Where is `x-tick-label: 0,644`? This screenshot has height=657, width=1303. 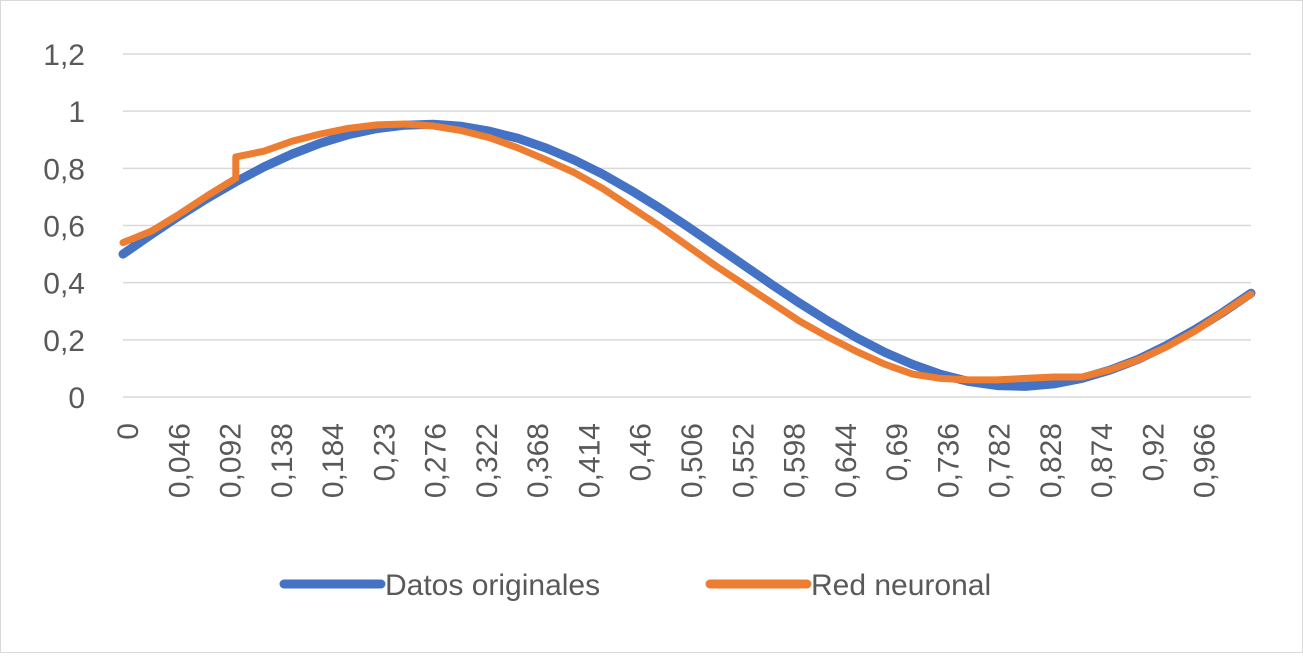 x-tick-label: 0,644 is located at coordinates (846, 460).